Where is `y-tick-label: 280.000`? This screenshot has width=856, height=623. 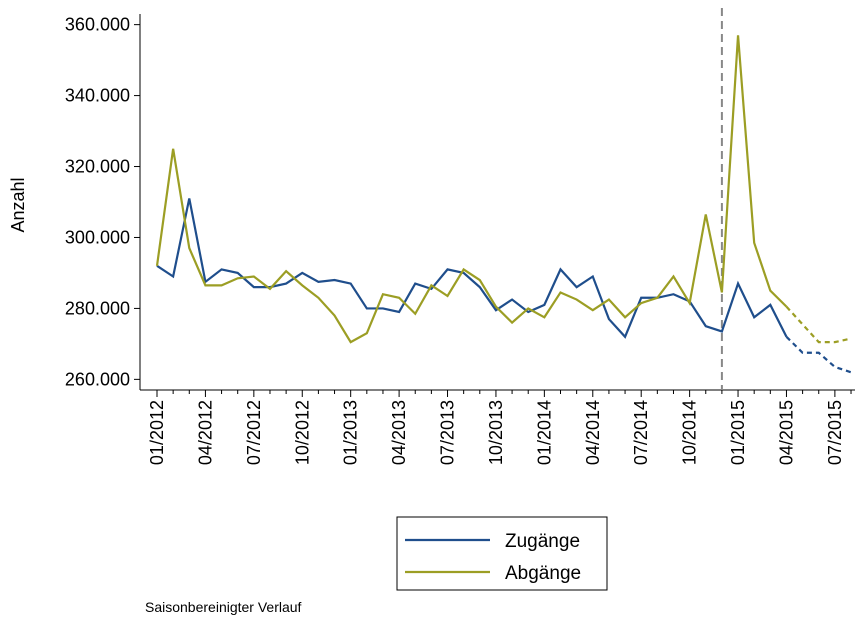
y-tick-label: 280.000 is located at coordinates (97, 308).